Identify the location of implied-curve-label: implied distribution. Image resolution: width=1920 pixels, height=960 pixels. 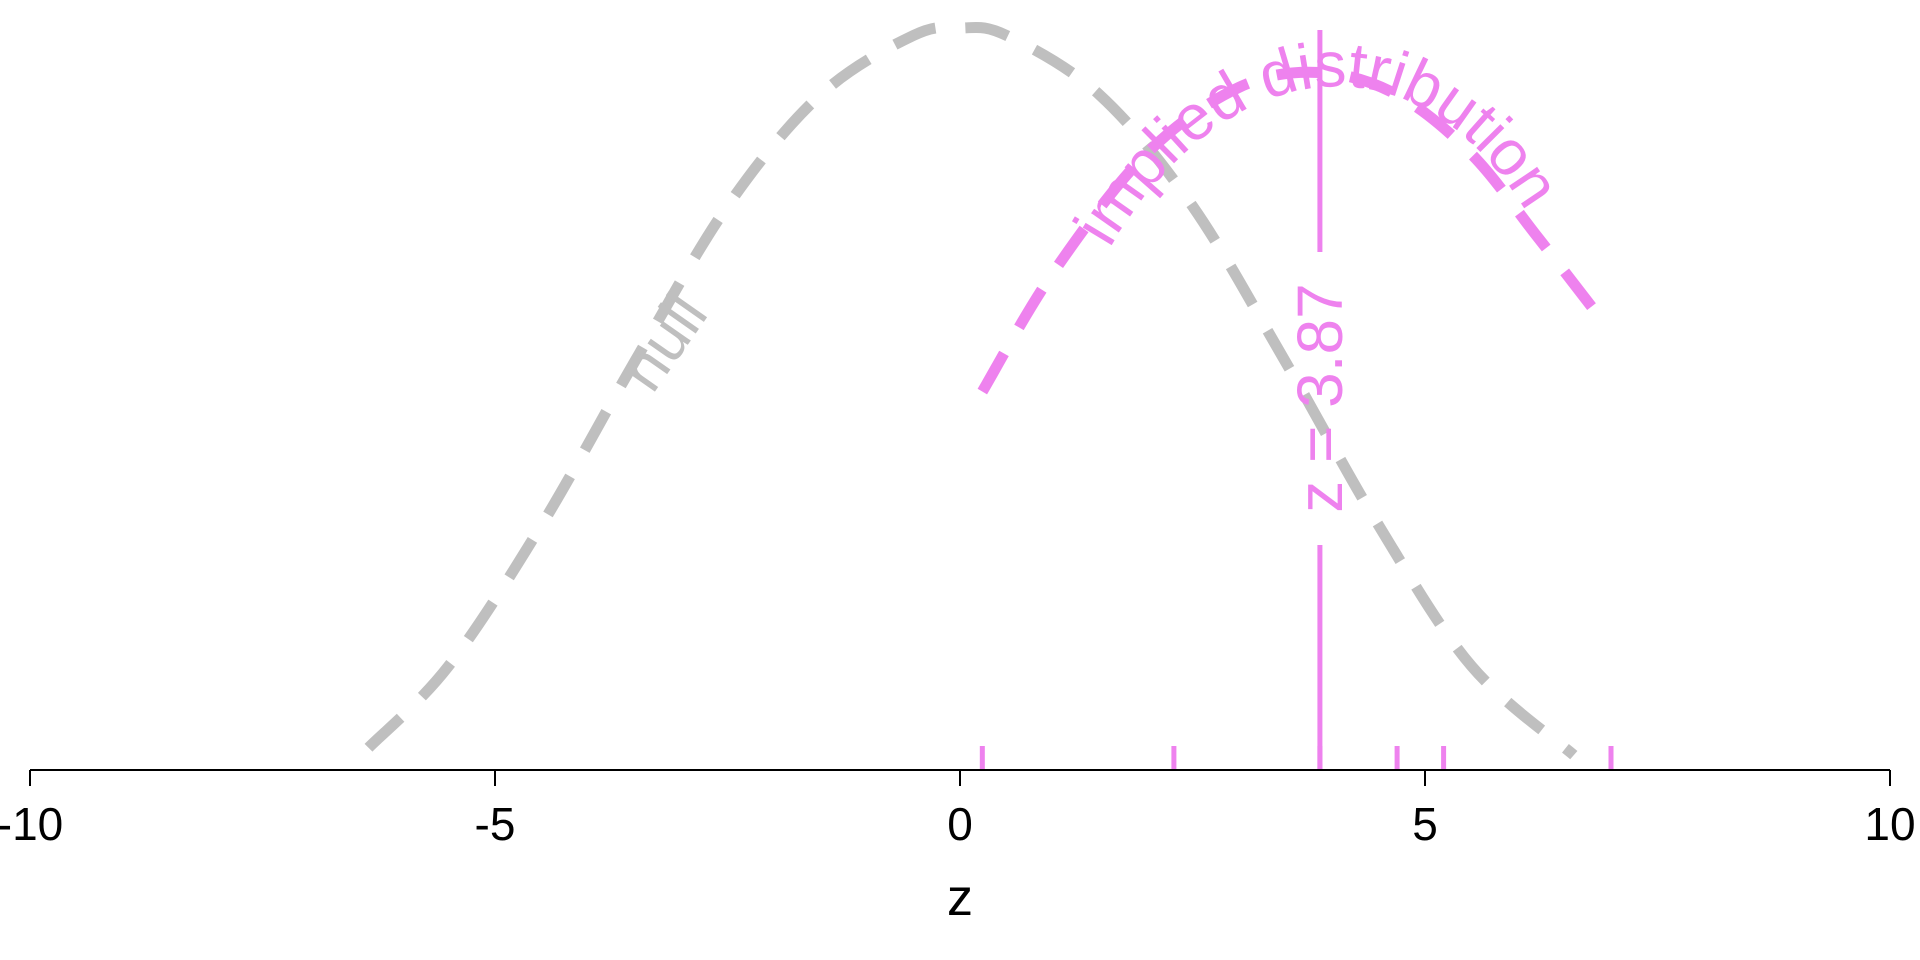
(1317, 142).